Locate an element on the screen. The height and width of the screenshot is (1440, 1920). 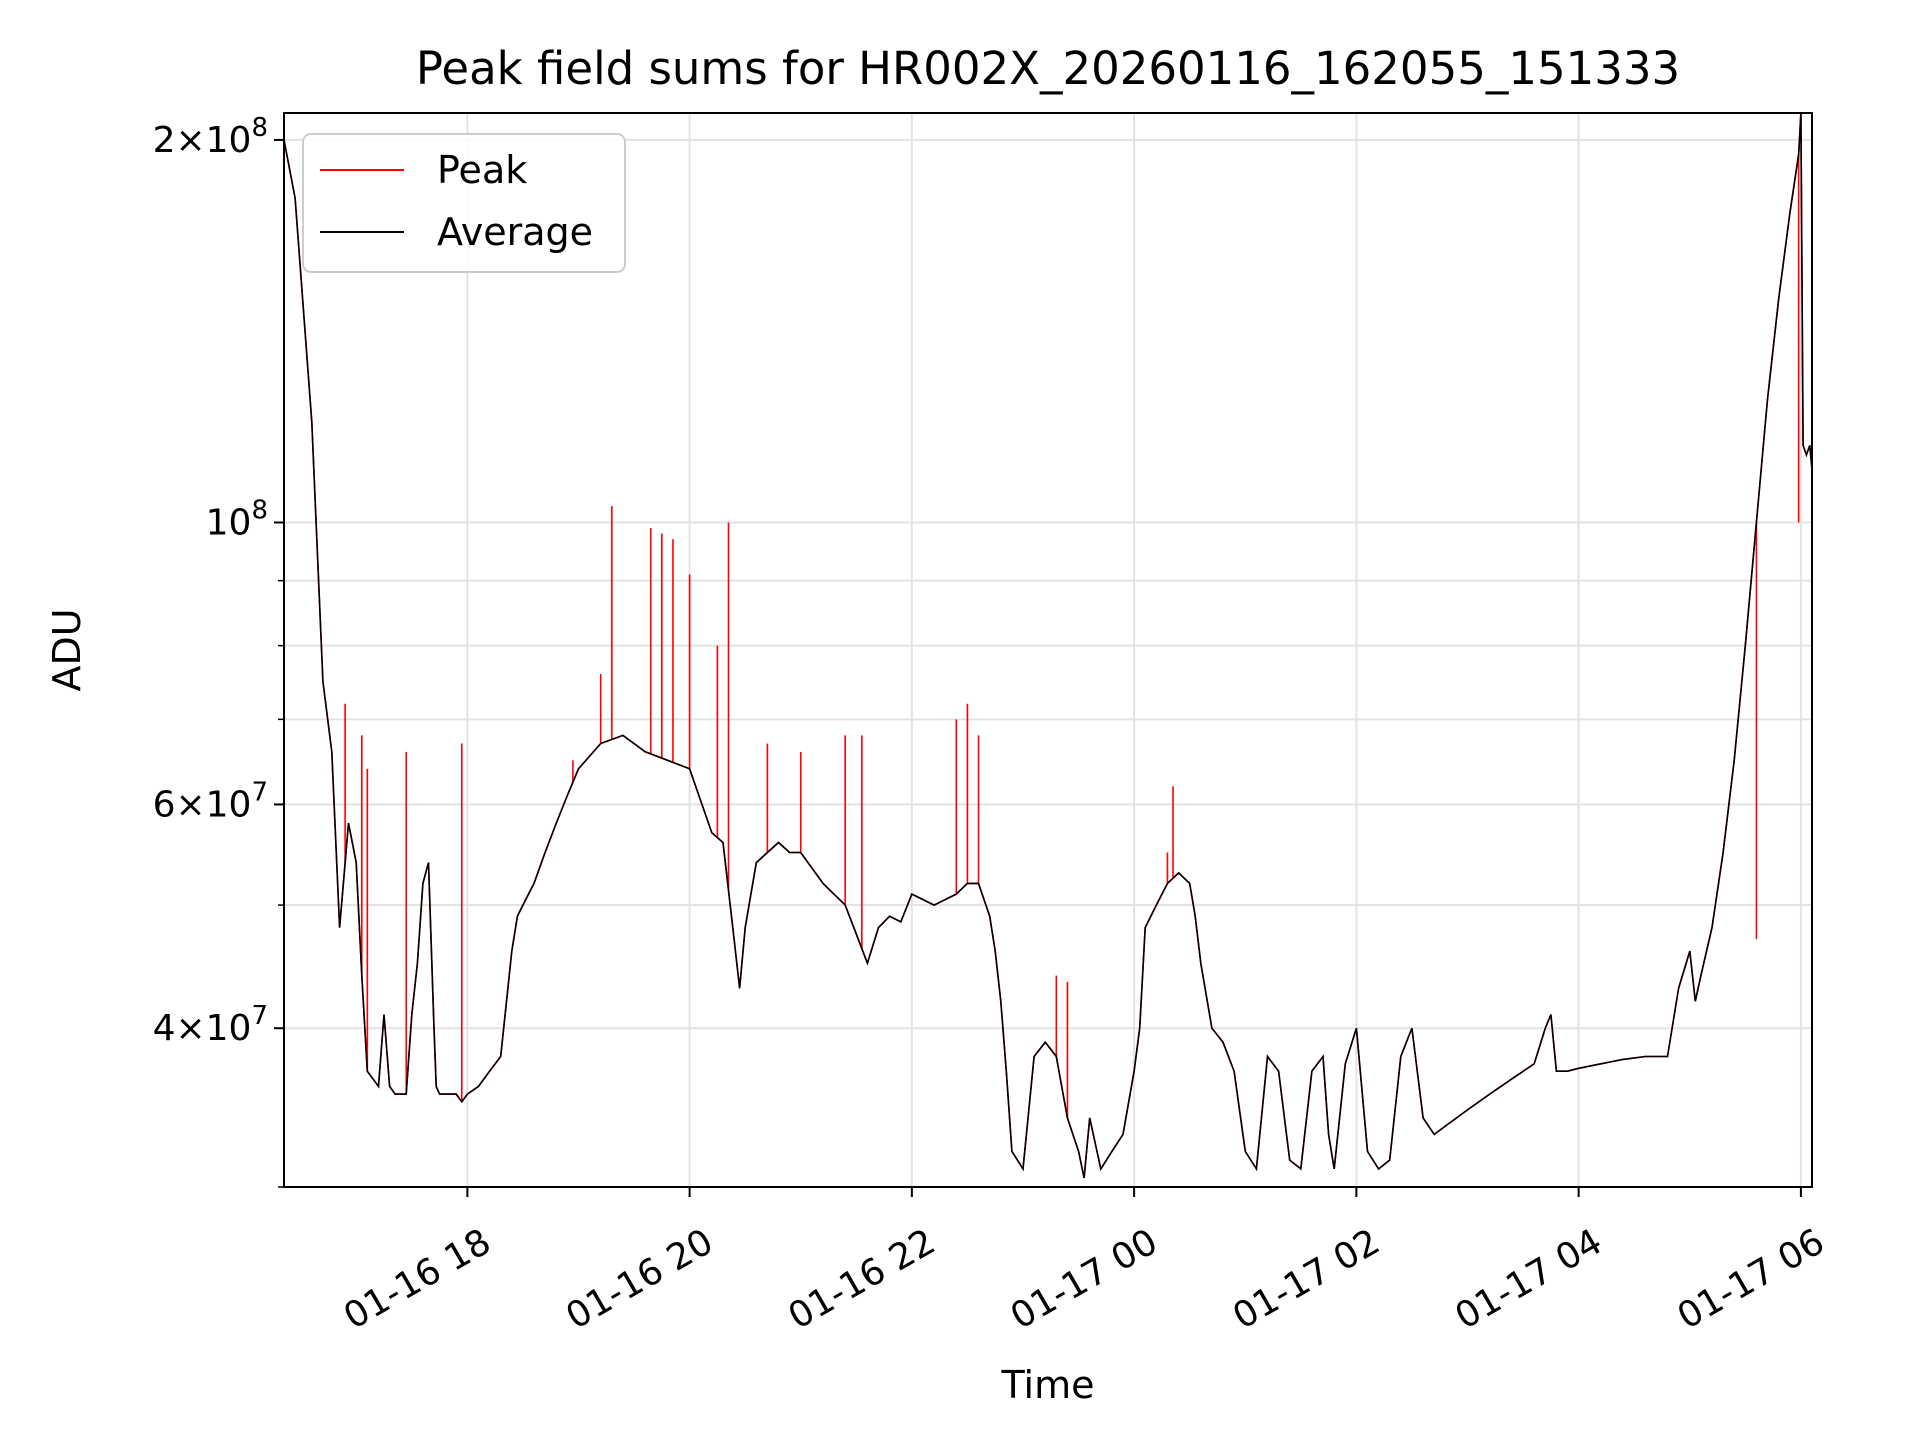
legend-average-label: Average is located at coordinates (515, 232).